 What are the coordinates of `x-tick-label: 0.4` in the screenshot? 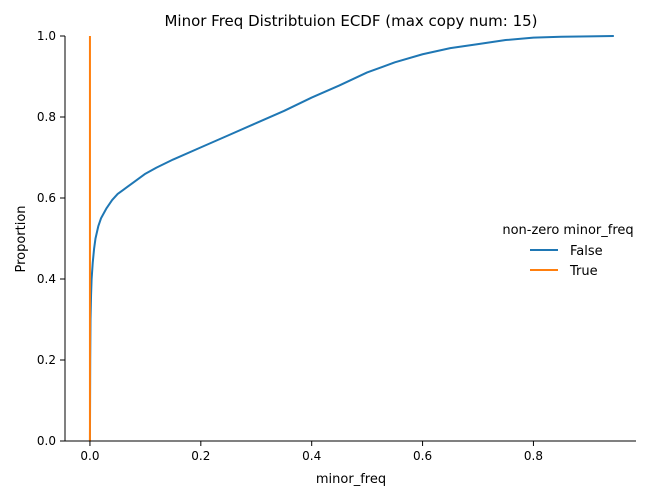 It's located at (311, 456).